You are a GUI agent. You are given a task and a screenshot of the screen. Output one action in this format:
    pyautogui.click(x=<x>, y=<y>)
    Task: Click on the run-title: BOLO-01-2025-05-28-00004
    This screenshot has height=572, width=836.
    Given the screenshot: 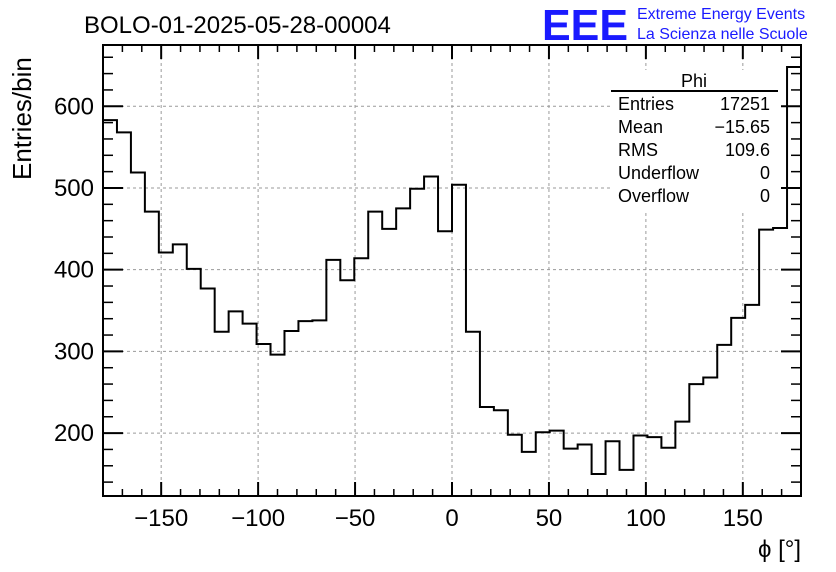 What is the action you would take?
    pyautogui.click(x=237, y=25)
    